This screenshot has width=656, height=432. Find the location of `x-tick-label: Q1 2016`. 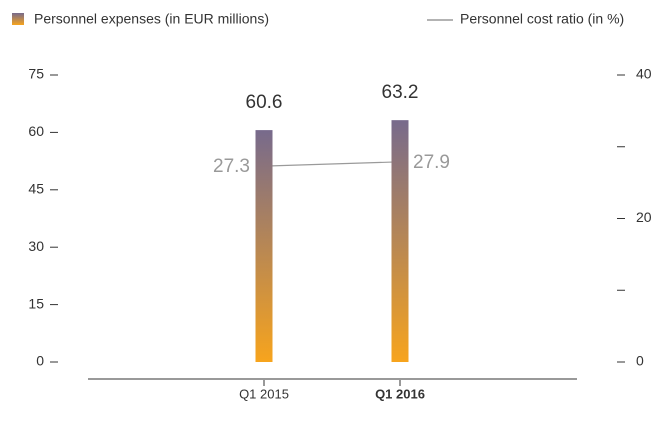

x-tick-label: Q1 2016 is located at coordinates (400, 393).